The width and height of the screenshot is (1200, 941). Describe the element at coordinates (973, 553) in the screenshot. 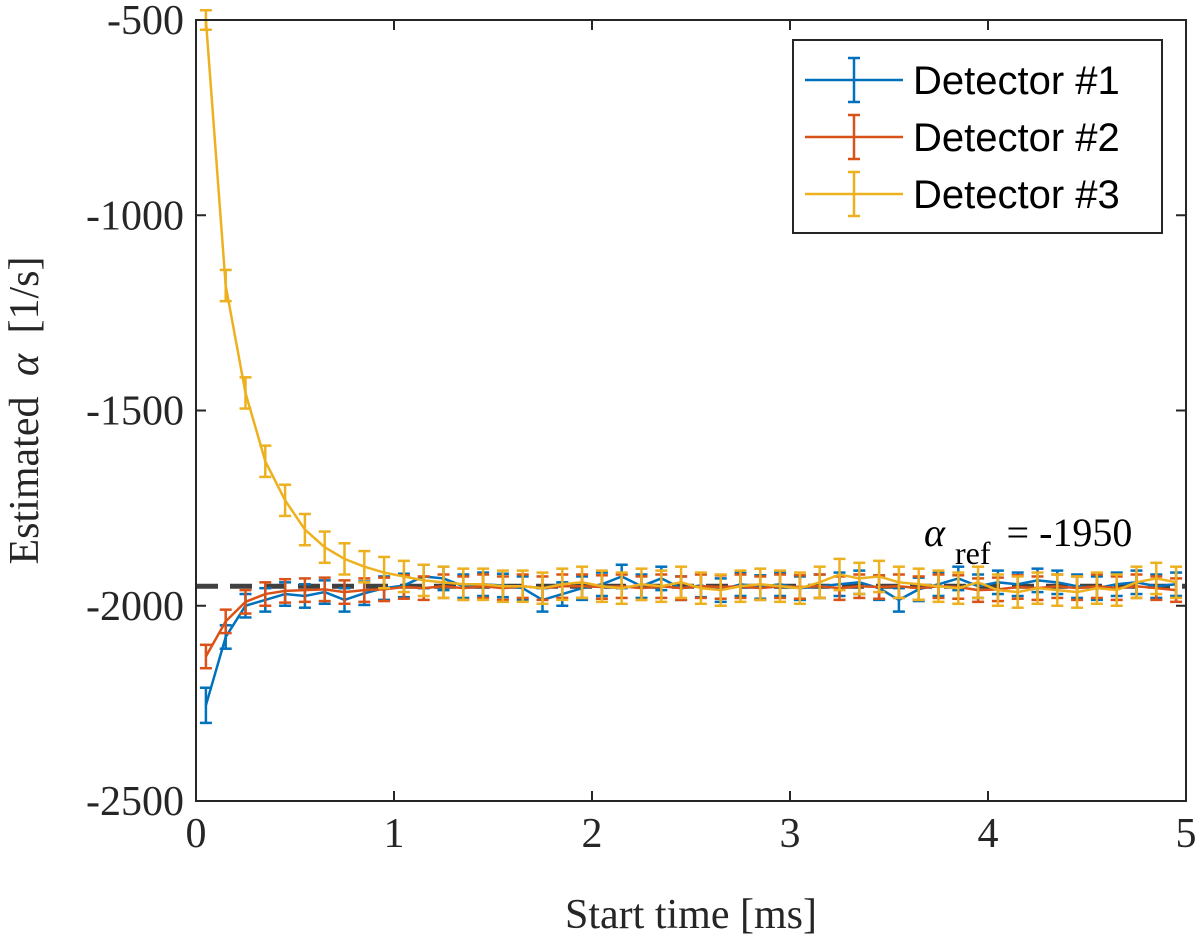

I see `reference-annotation-subscript: ref` at that location.